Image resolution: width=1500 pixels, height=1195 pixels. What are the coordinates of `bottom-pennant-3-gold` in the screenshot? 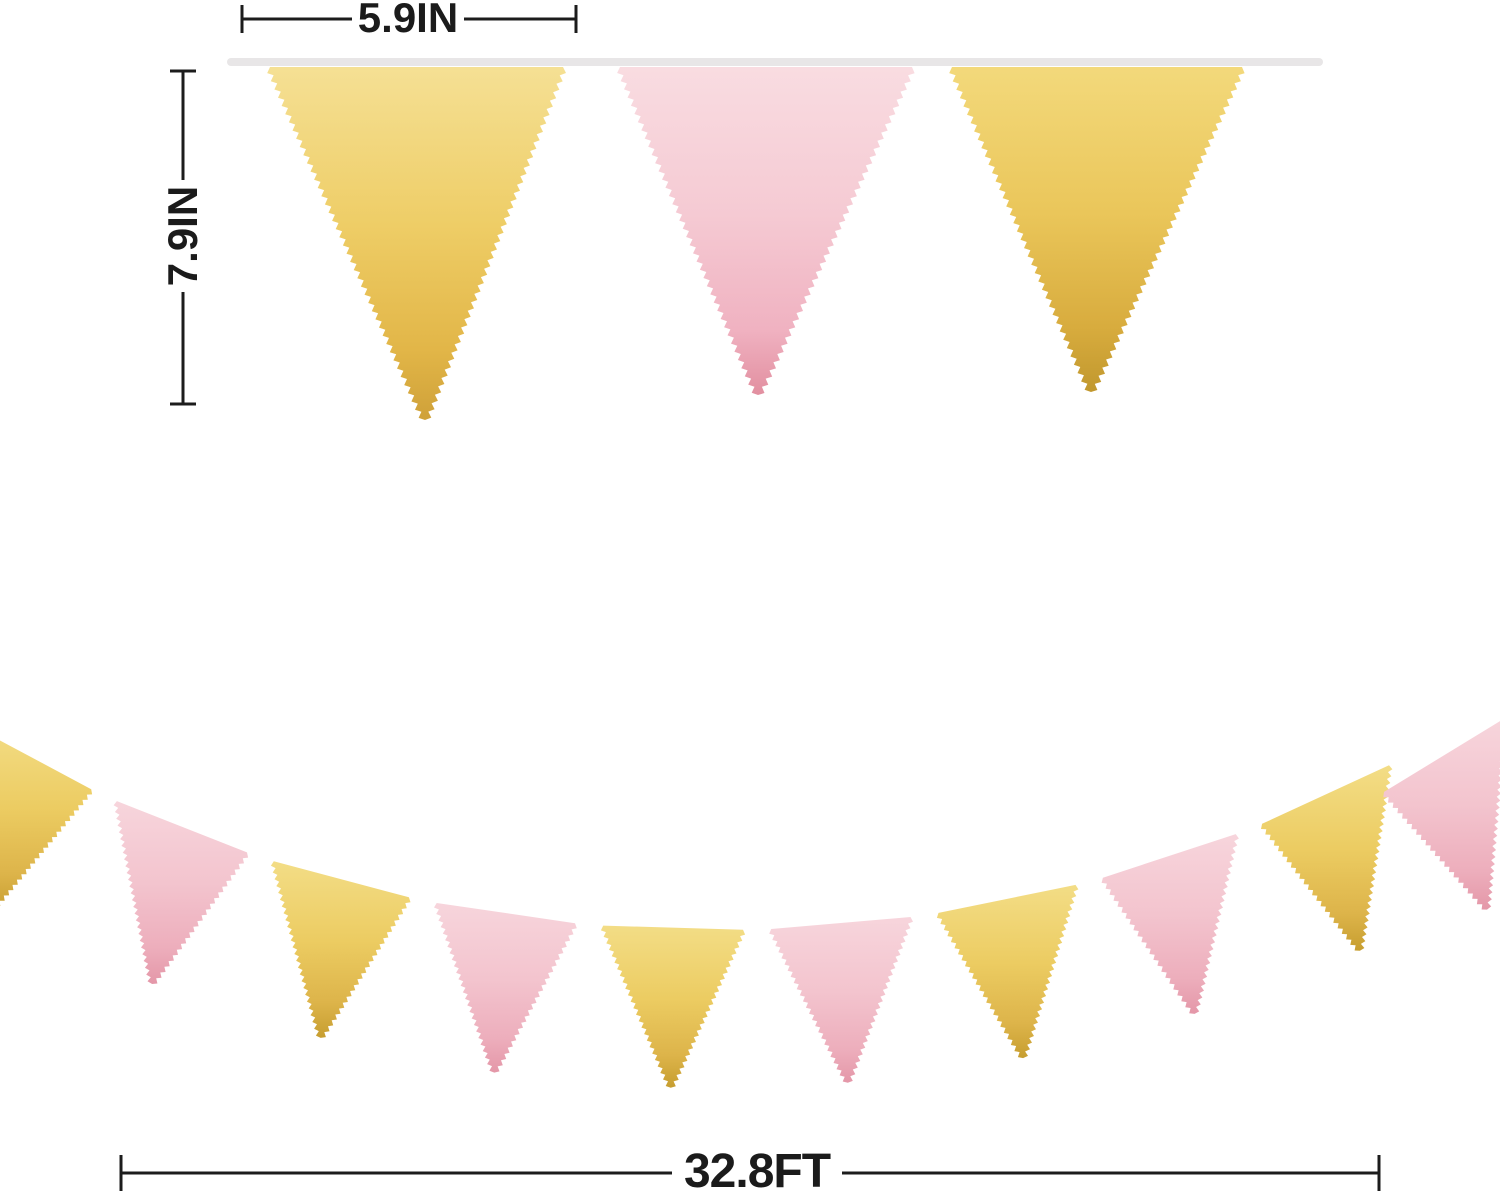 It's located at (340, 949).